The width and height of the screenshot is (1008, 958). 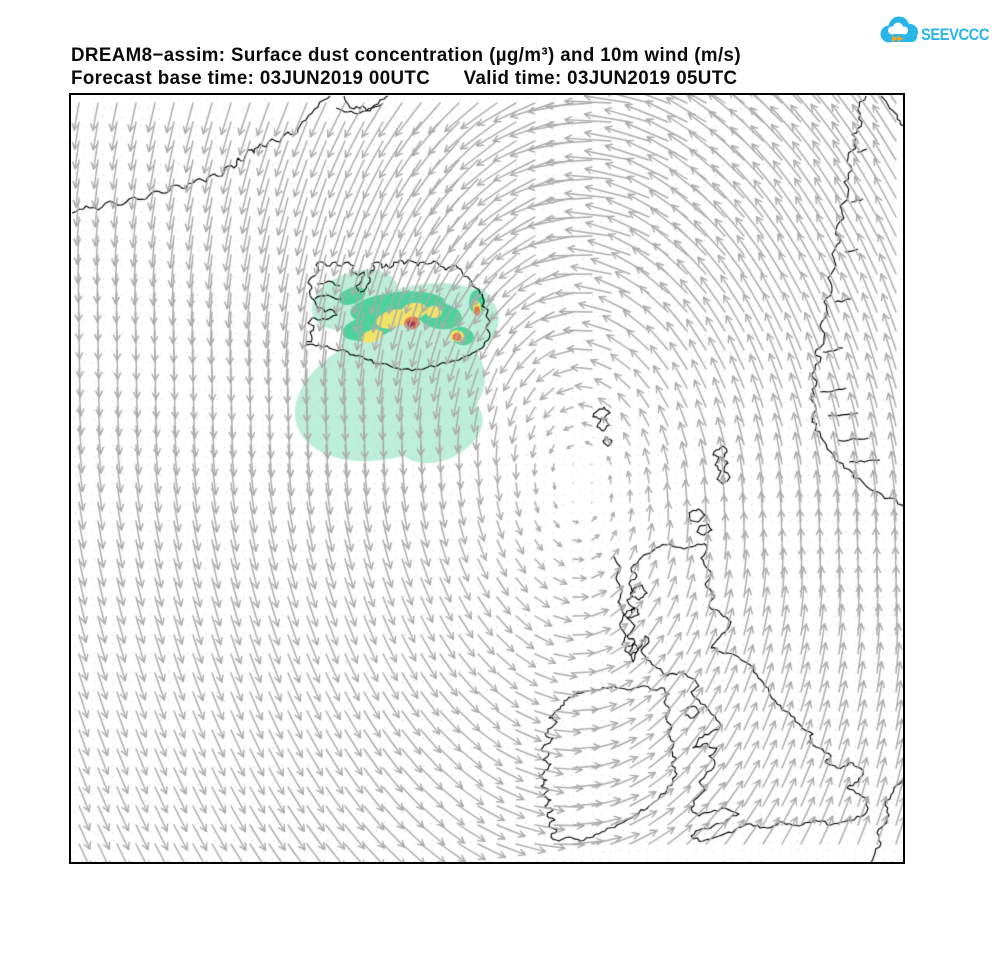 I want to click on legend: 20 1510255075100250500, so click(x=504, y=931).